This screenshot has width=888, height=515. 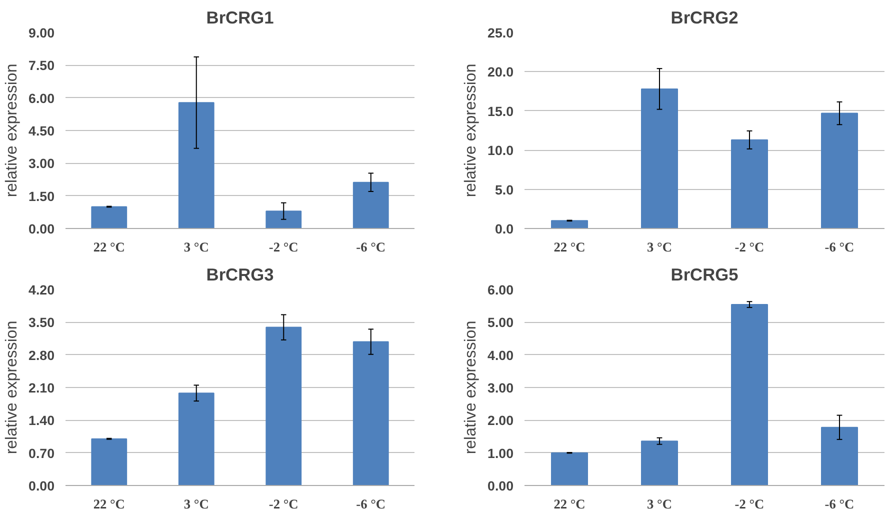 I want to click on y-tick-label: 2.10, so click(x=41, y=388).